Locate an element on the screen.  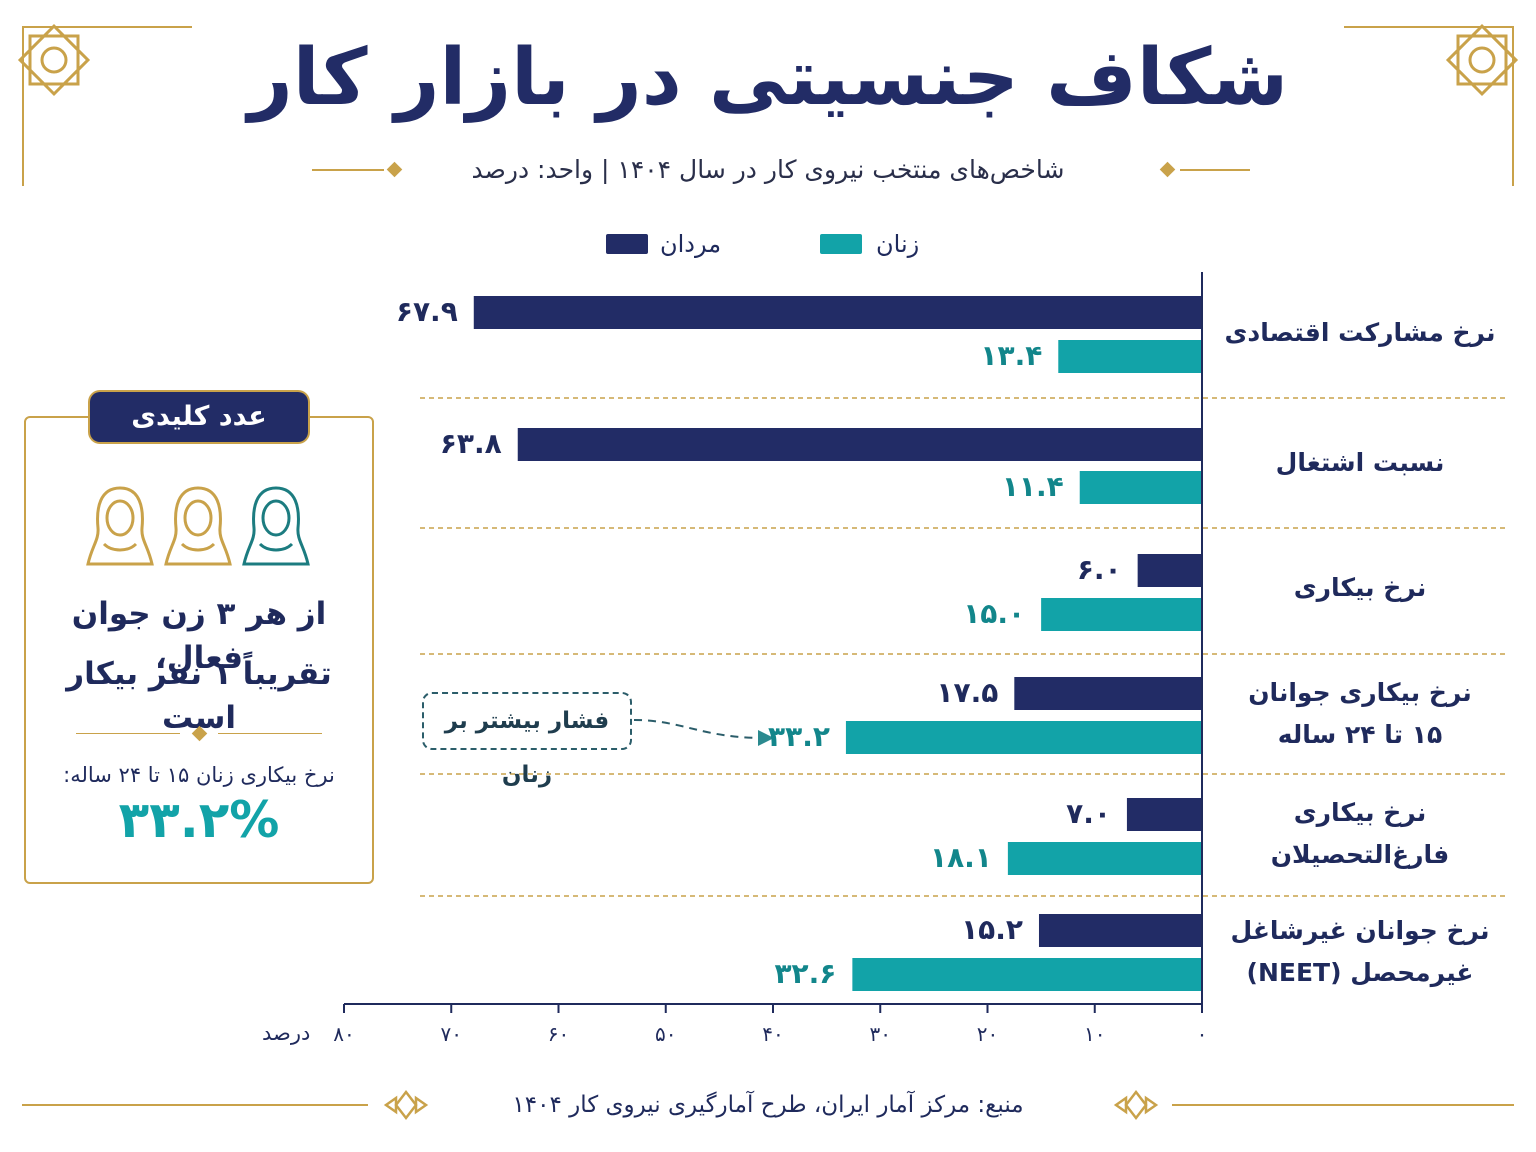
value-label-women-3: ۳۳.۲ is located at coordinates (799, 736).